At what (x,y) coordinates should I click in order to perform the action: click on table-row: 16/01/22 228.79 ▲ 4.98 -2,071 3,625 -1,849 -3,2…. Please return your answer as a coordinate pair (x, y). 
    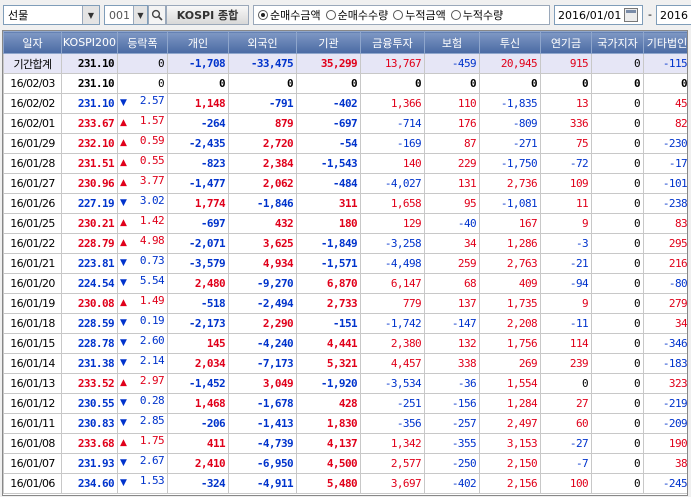
    Looking at the image, I should click on (345, 243).